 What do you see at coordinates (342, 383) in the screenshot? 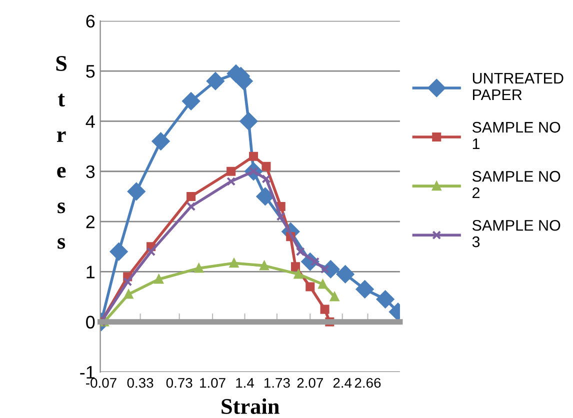
I see `x-tick-label: 2.4` at bounding box center [342, 383].